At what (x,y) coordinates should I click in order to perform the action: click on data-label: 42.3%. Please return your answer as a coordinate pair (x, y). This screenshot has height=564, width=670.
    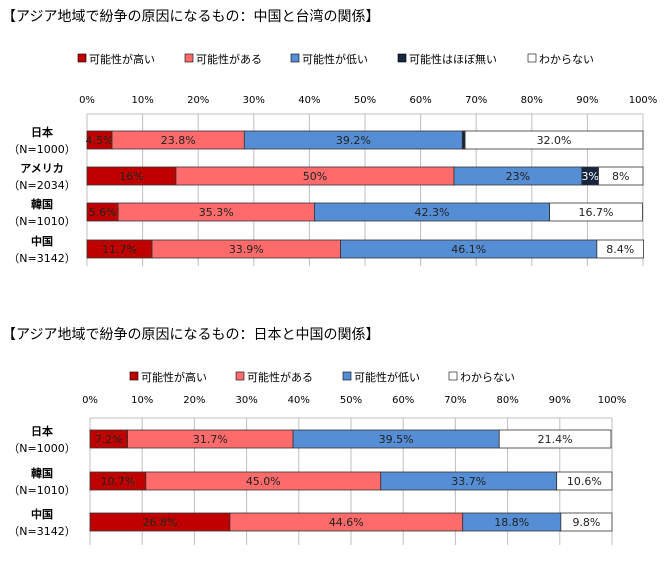
    Looking at the image, I should click on (432, 212).